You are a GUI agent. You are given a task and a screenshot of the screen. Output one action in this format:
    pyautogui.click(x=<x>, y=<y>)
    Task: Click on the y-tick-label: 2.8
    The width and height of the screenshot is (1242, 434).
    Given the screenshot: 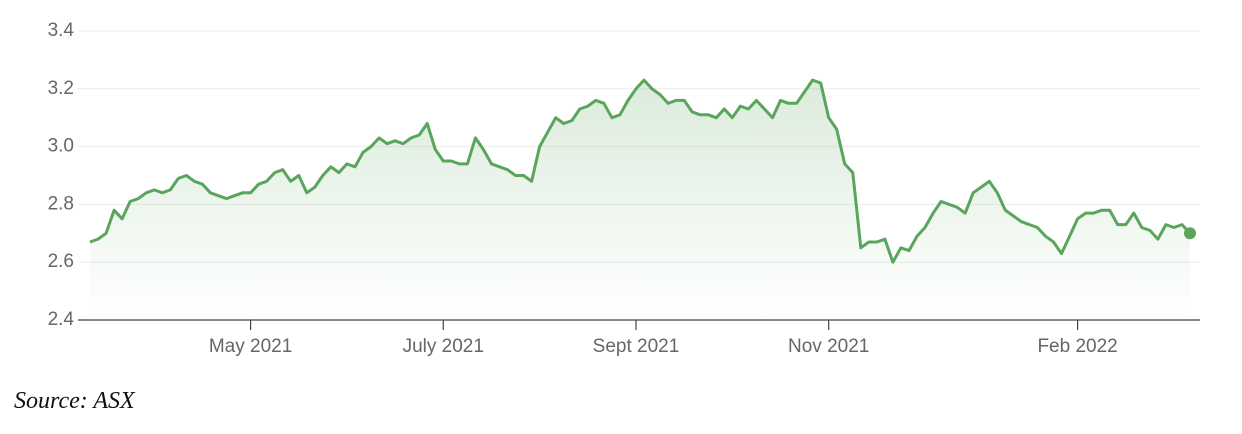 What is the action you would take?
    pyautogui.click(x=61, y=203)
    